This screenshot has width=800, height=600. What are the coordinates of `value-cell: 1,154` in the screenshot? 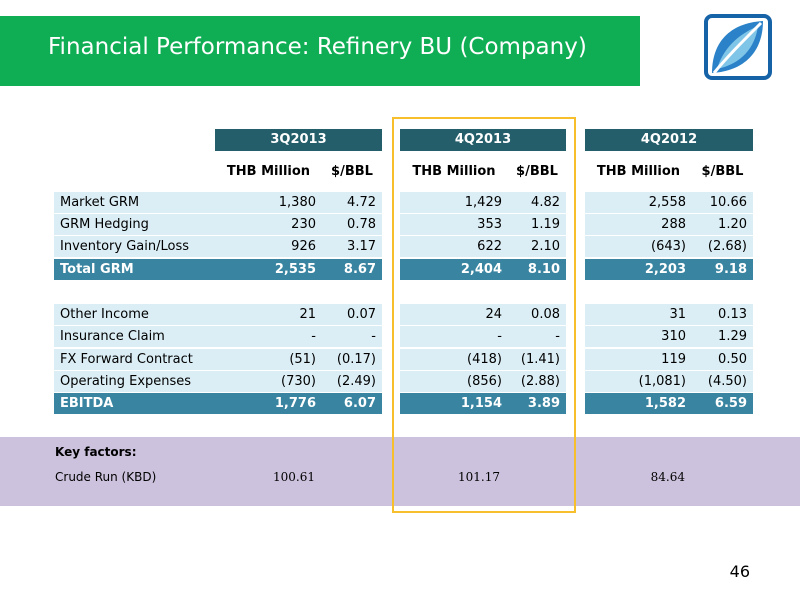 It's located at (454, 403).